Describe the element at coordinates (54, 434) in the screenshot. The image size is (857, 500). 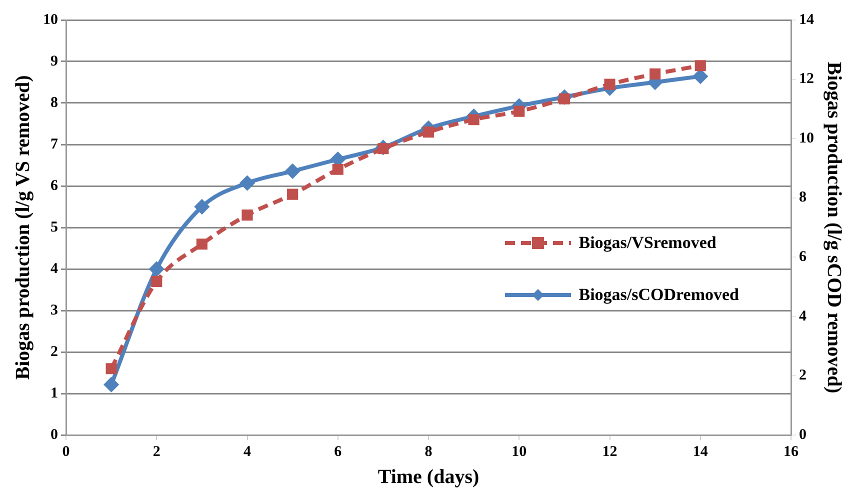
I see `y-tick-label: 0` at that location.